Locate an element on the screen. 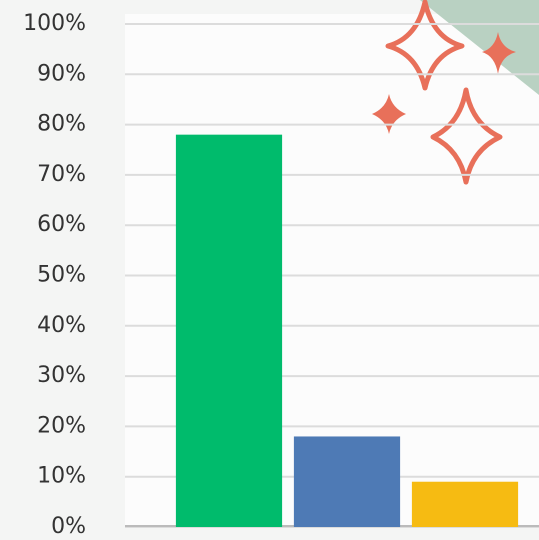  y-tick-label: 40% is located at coordinates (61, 325).